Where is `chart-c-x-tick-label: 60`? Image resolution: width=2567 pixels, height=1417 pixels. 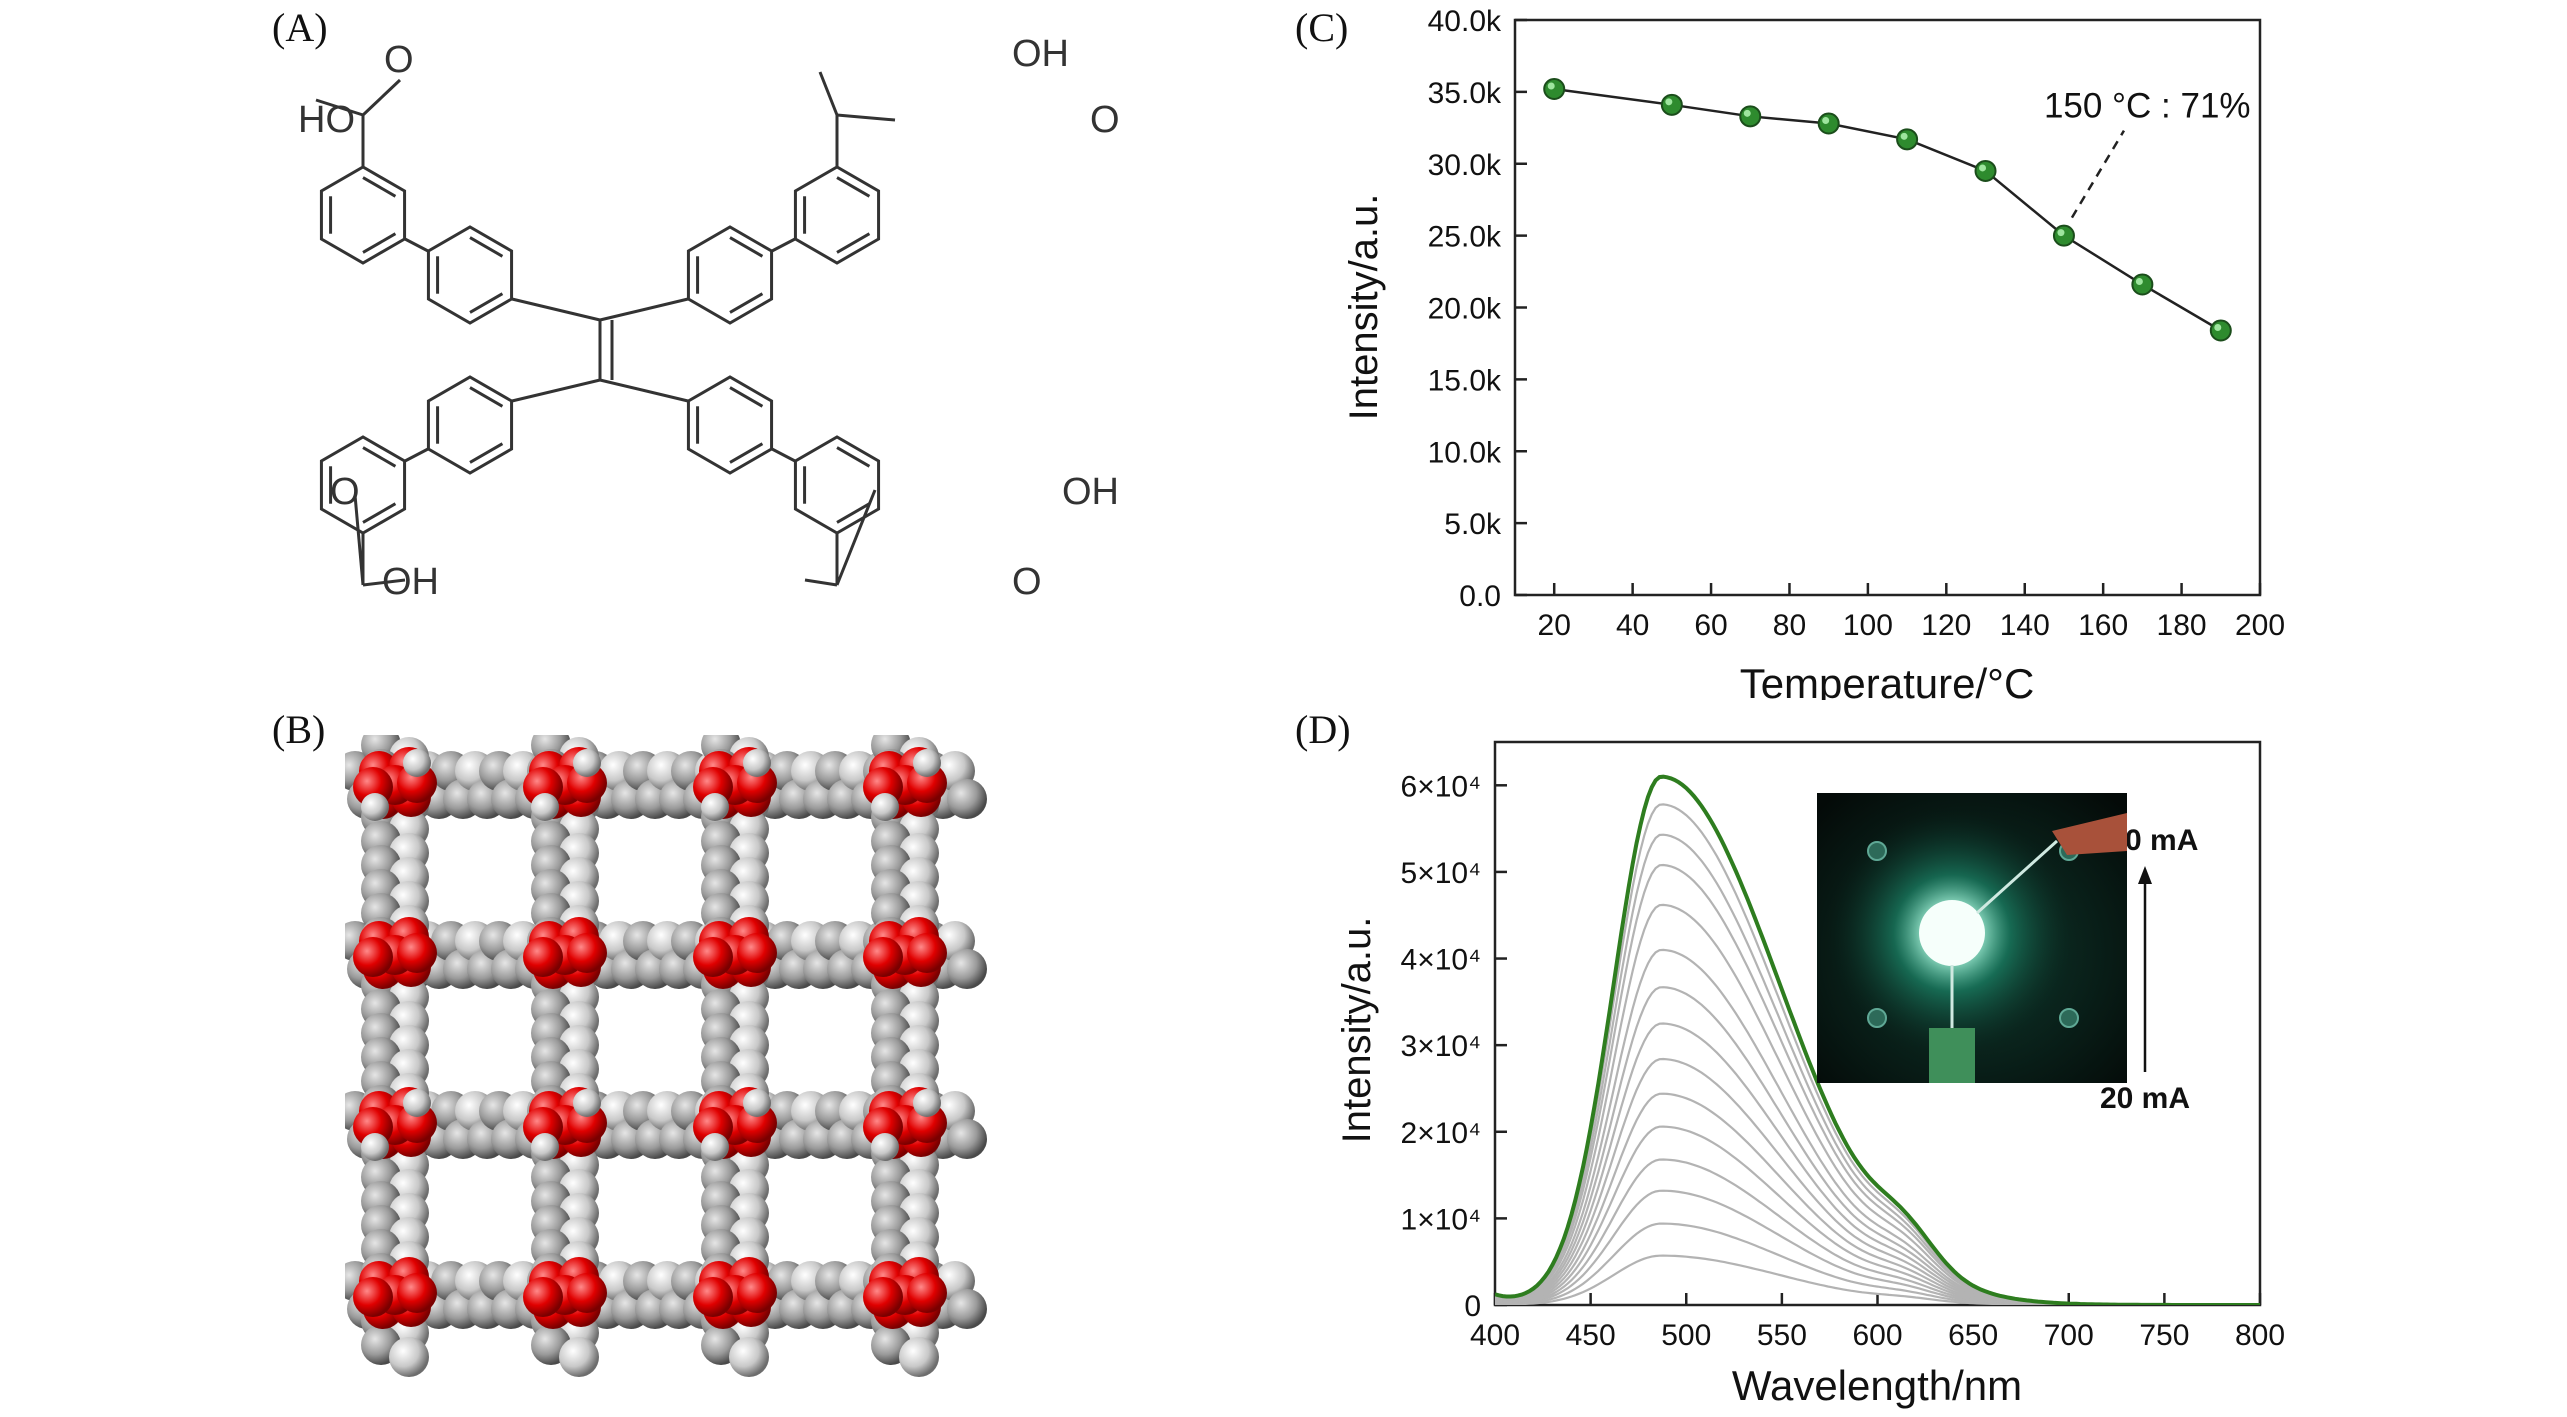 chart-c-x-tick-label: 60 is located at coordinates (1710, 625).